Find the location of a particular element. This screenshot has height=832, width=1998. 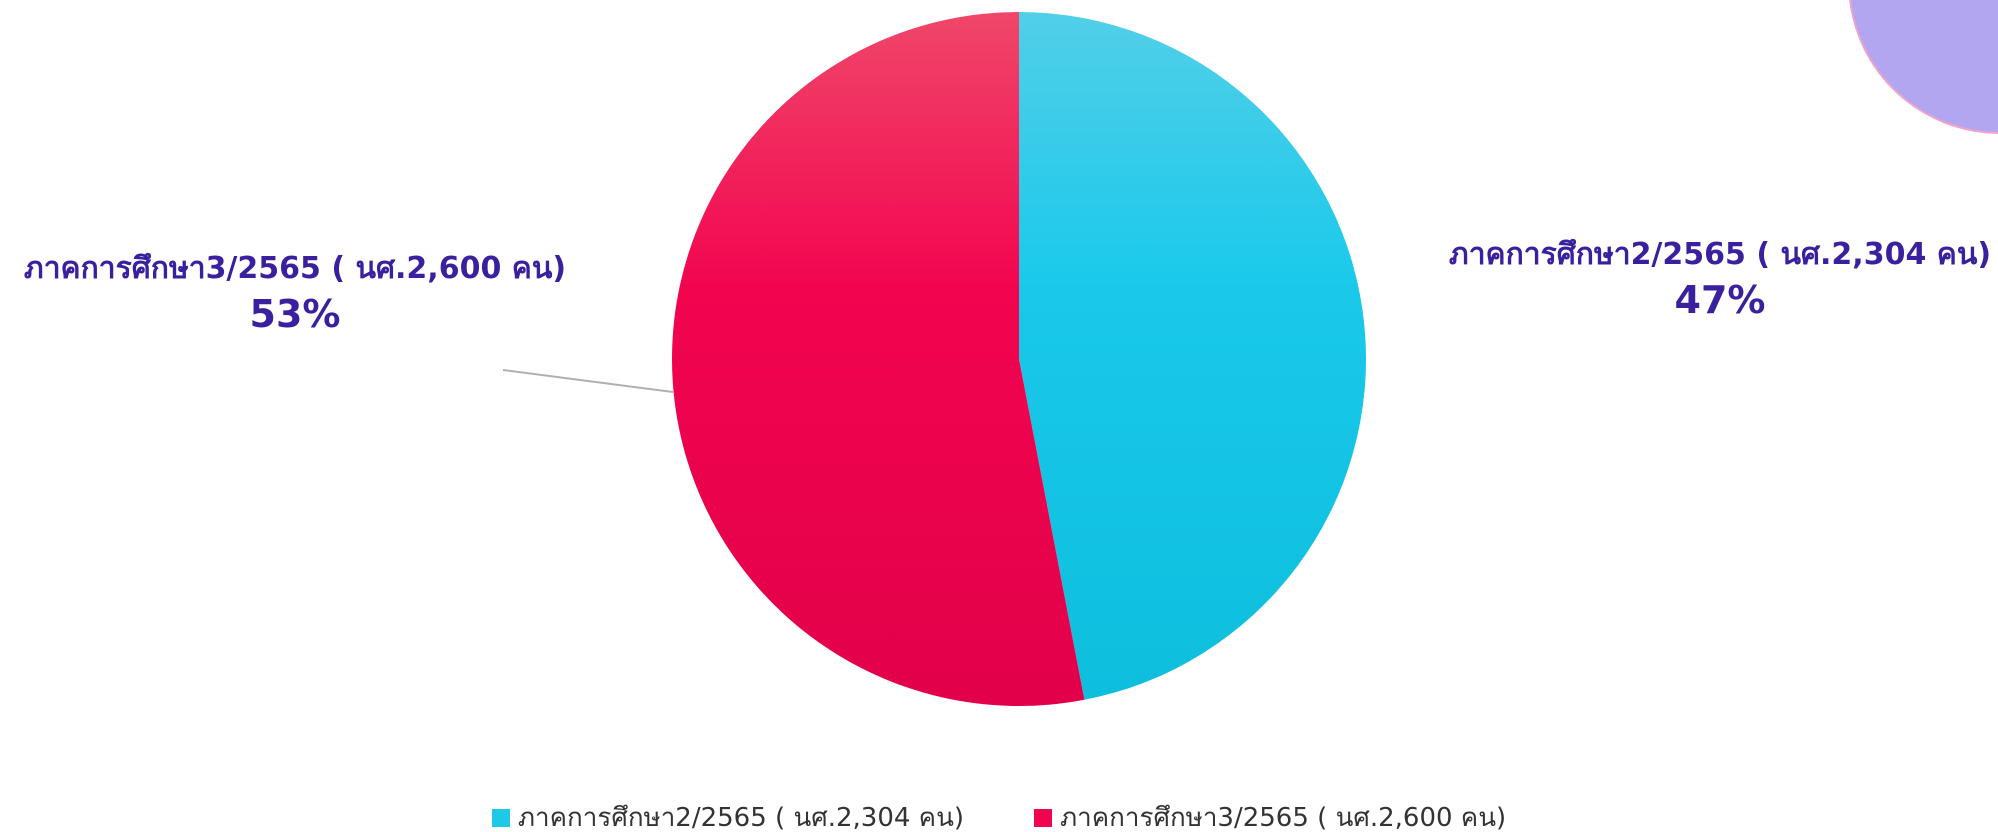

legend-item-0: ภาคการศึกษา2/2565 ( นศ.2,304 คน) is located at coordinates (727, 814).